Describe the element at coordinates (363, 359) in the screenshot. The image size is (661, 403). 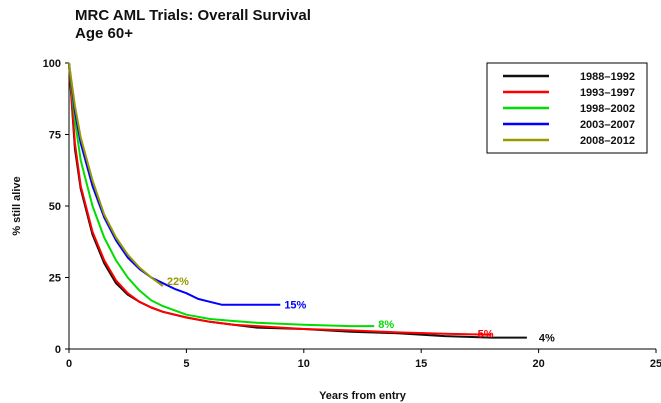
I see `x-ticks: 0 5 10 15 20 25` at that location.